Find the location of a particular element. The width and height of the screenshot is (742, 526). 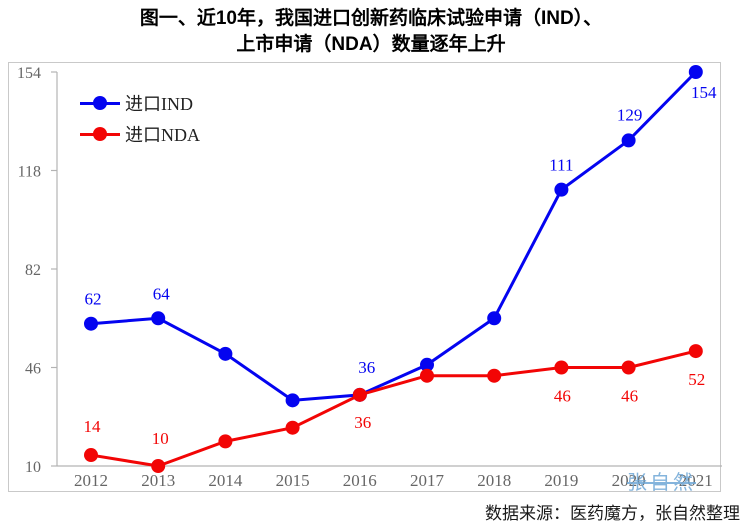

data-point-nda-2016 is located at coordinates (359, 394).